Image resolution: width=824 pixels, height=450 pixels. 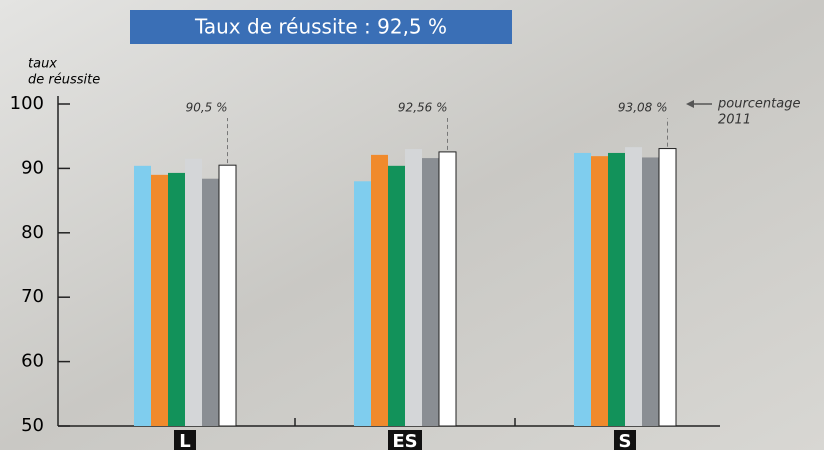 I want to click on title-box, so click(x=321, y=27).